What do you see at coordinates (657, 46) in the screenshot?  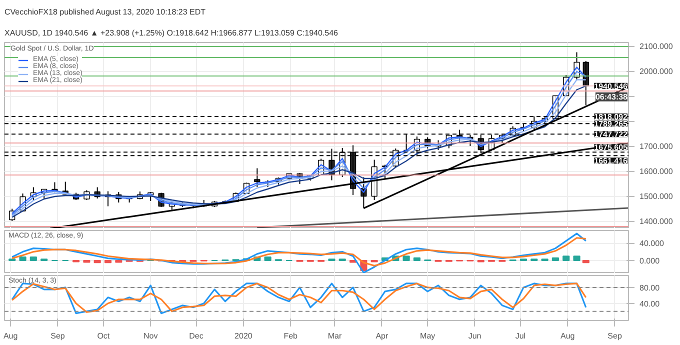 I see `y-tick-label: 2100.000` at bounding box center [657, 46].